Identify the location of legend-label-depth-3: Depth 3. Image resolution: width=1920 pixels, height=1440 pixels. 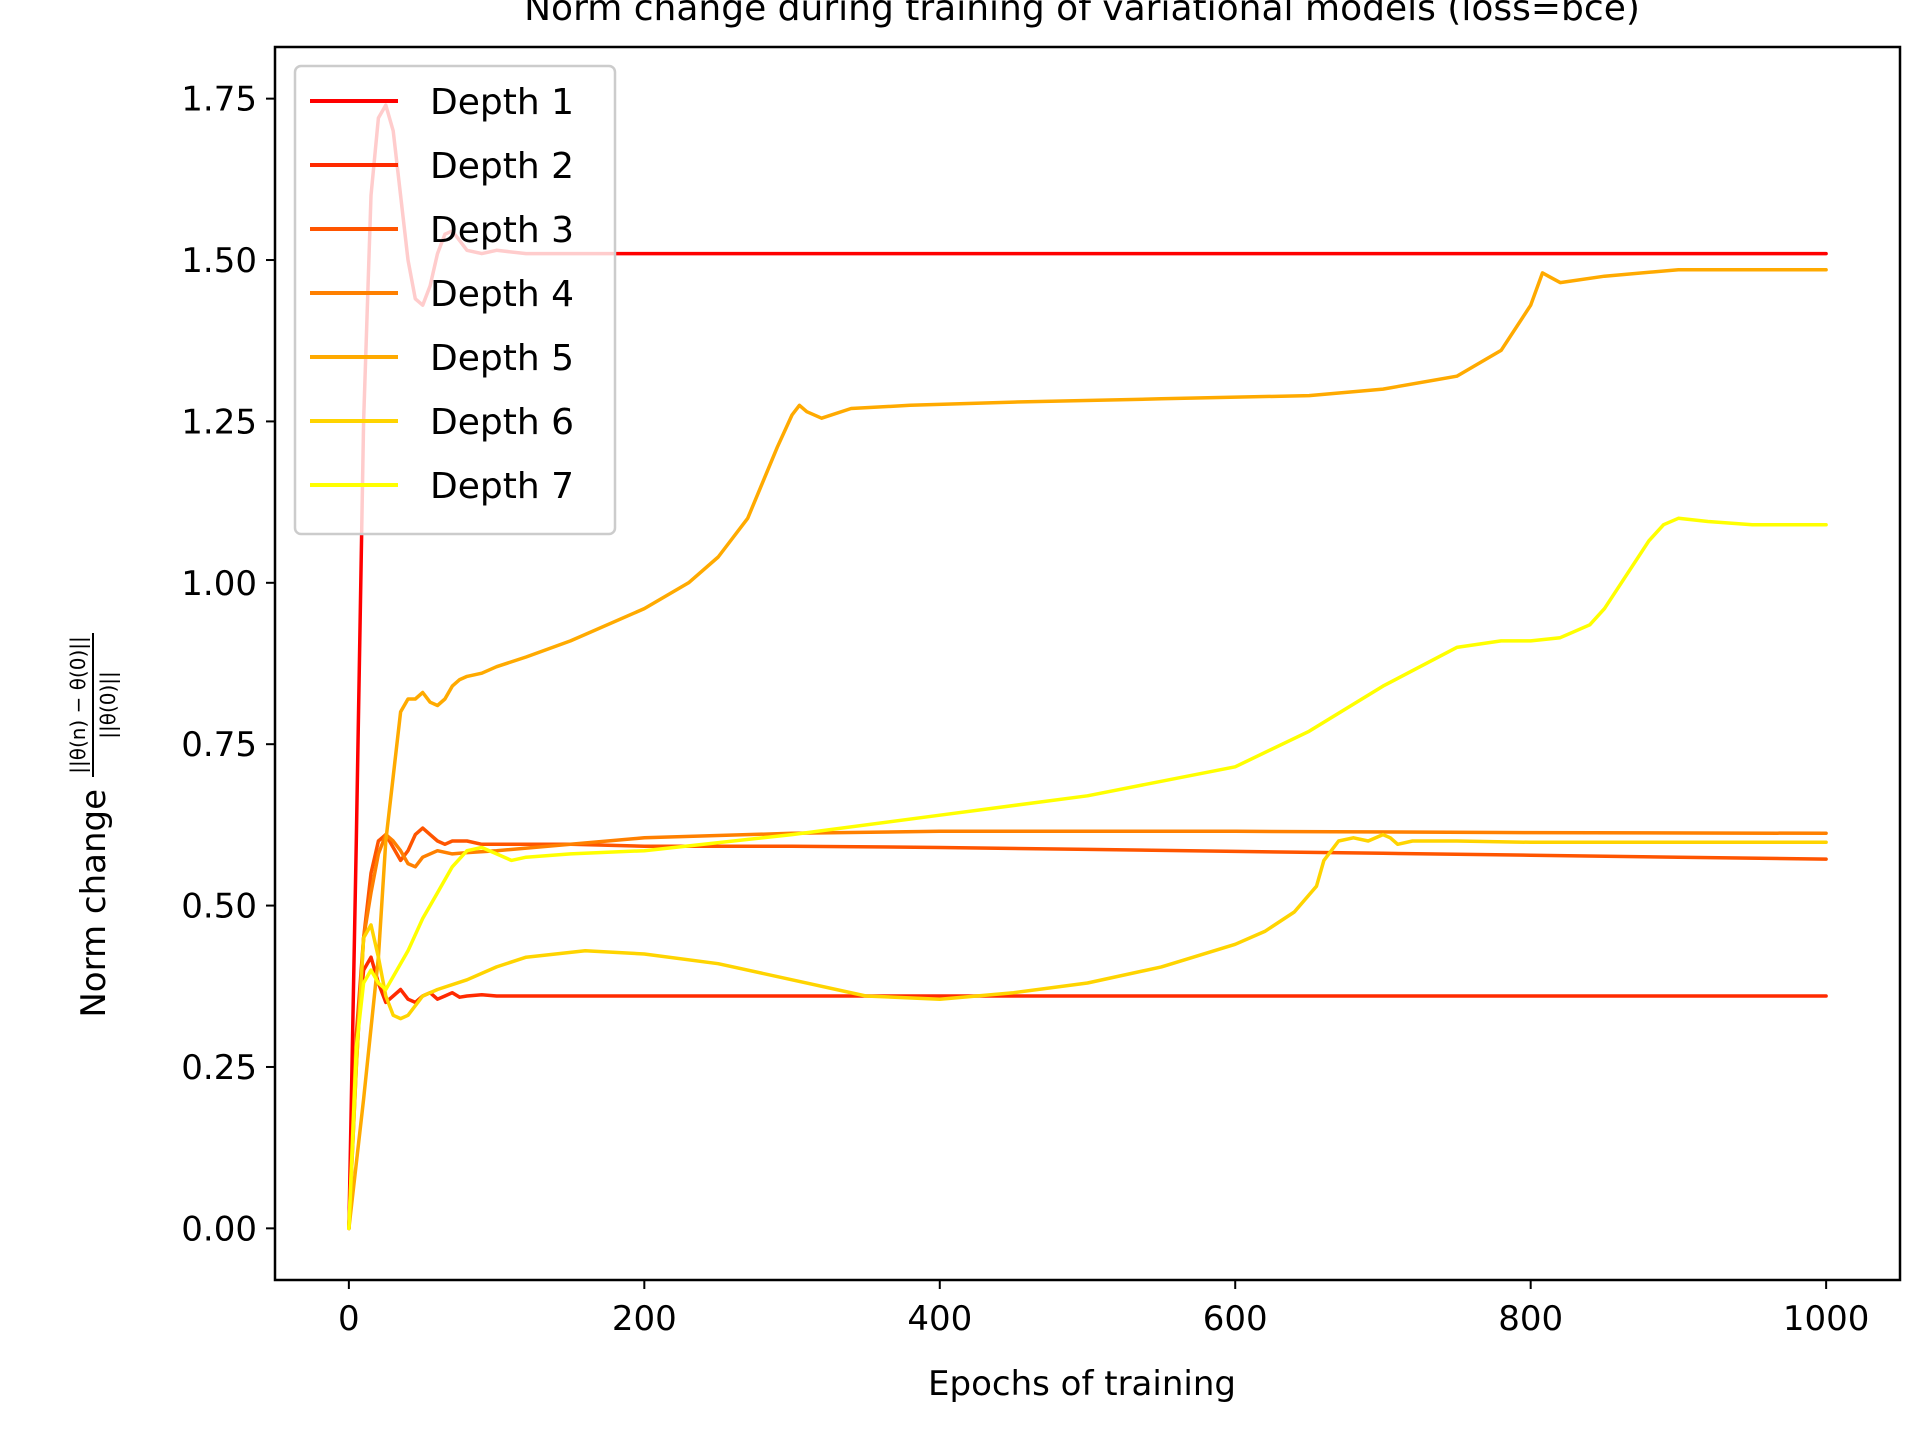
(502, 230).